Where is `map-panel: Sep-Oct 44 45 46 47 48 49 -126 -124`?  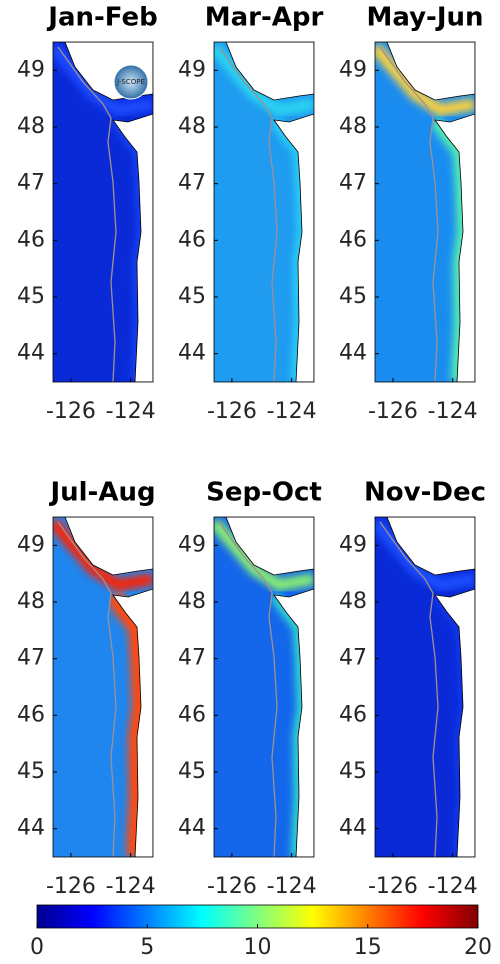
map-panel: Sep-Oct 44 45 46 47 48 49 -126 -124 is located at coordinates (250, 689).